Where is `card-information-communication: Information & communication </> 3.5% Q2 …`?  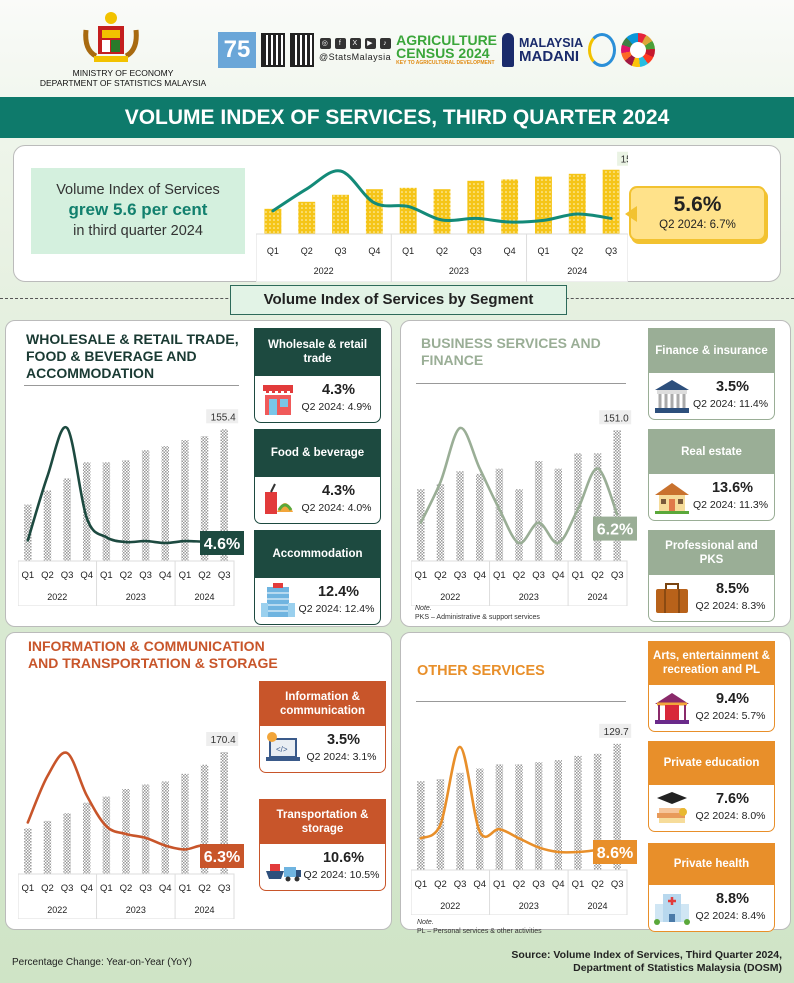 card-information-communication: Information & communication </> 3.5% Q2 … is located at coordinates (322, 727).